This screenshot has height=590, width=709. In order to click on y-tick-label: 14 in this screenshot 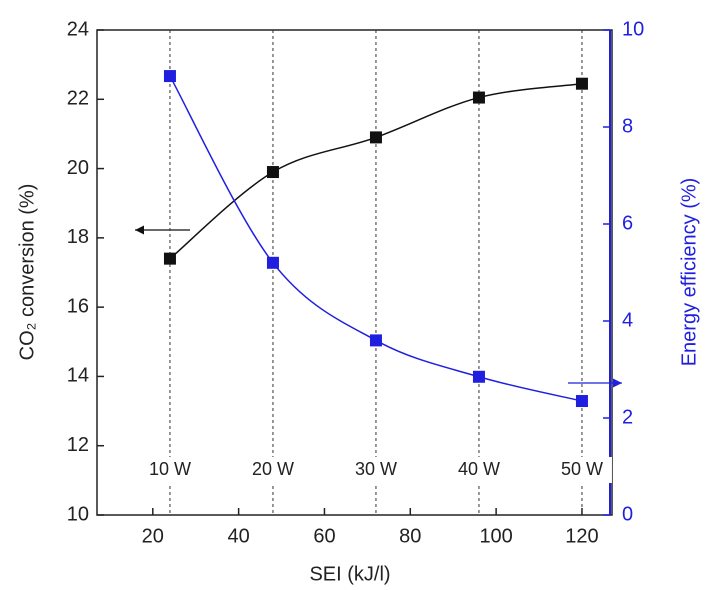, I will do `click(78, 376)`.